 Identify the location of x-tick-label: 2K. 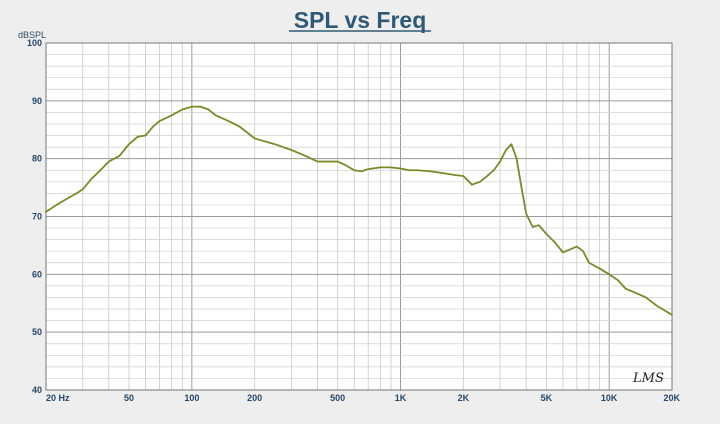
(464, 398).